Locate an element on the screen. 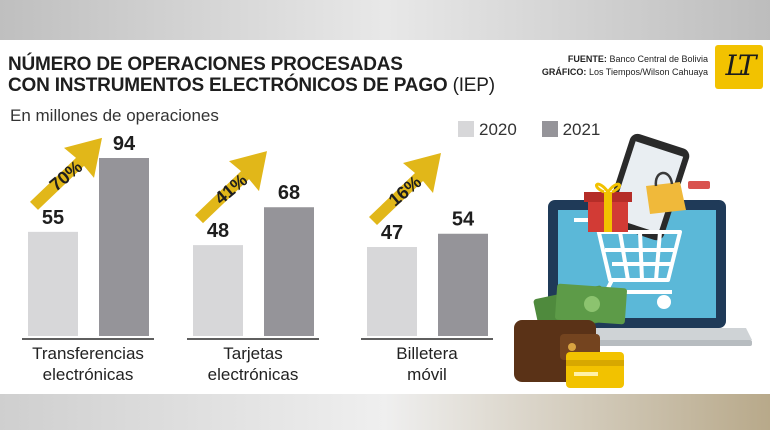 The image size is (770, 430). value-label-2020-2: 48 is located at coordinates (218, 231).